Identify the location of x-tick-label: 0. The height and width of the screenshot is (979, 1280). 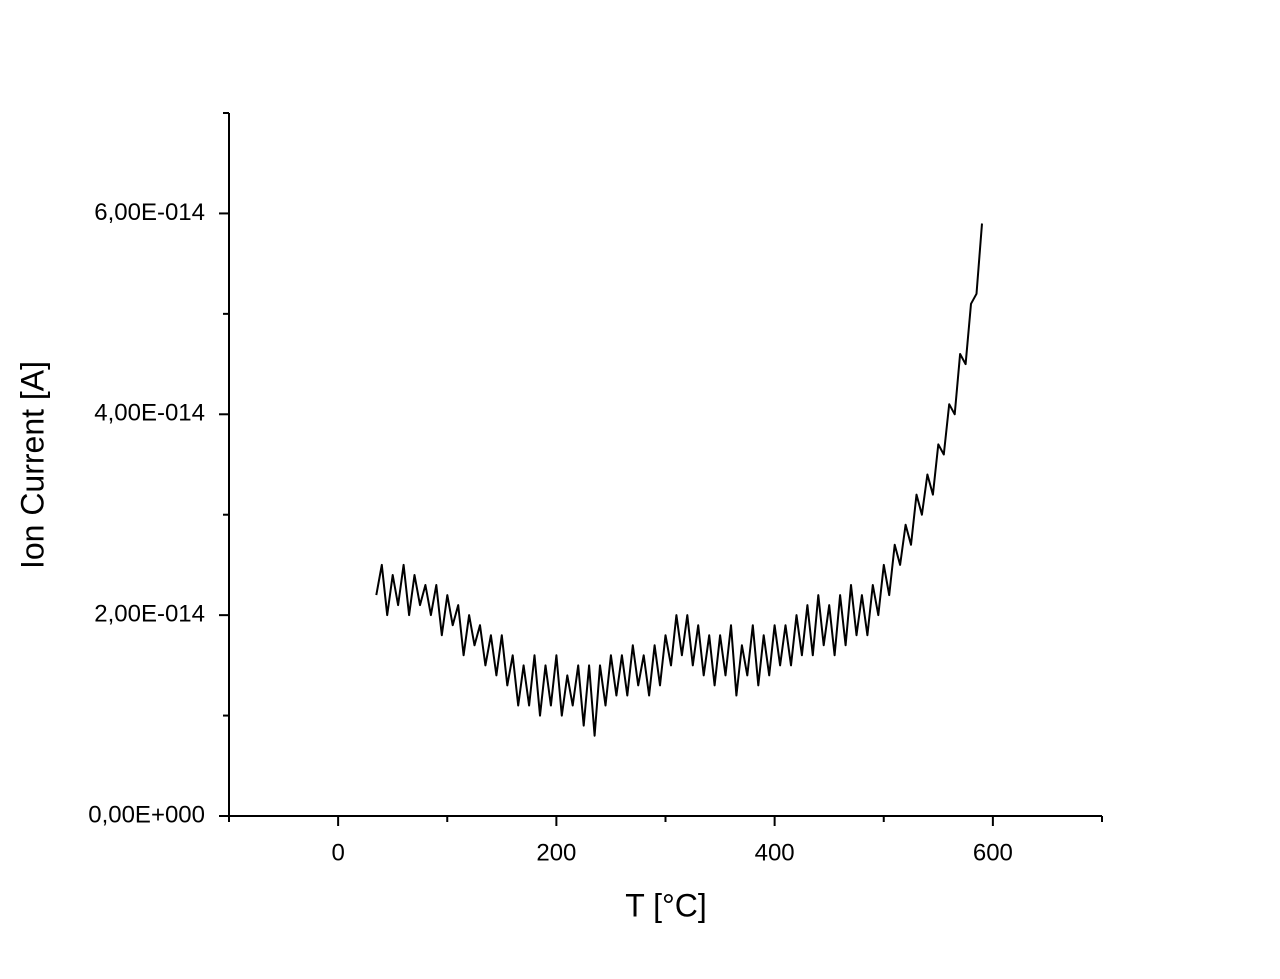
(337, 852).